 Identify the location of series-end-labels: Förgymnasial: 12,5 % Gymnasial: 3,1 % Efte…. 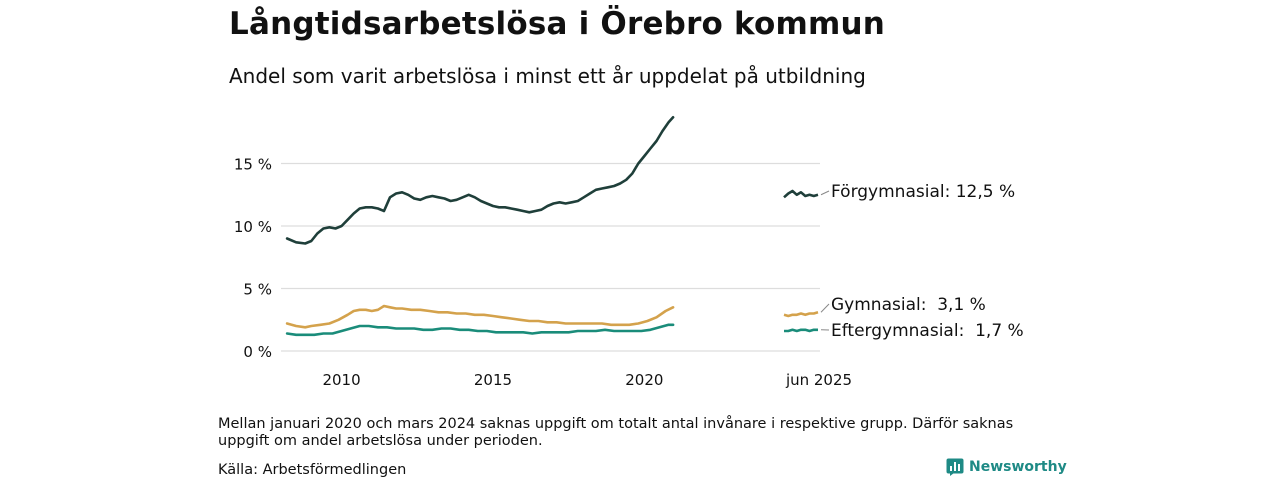
(922, 261).